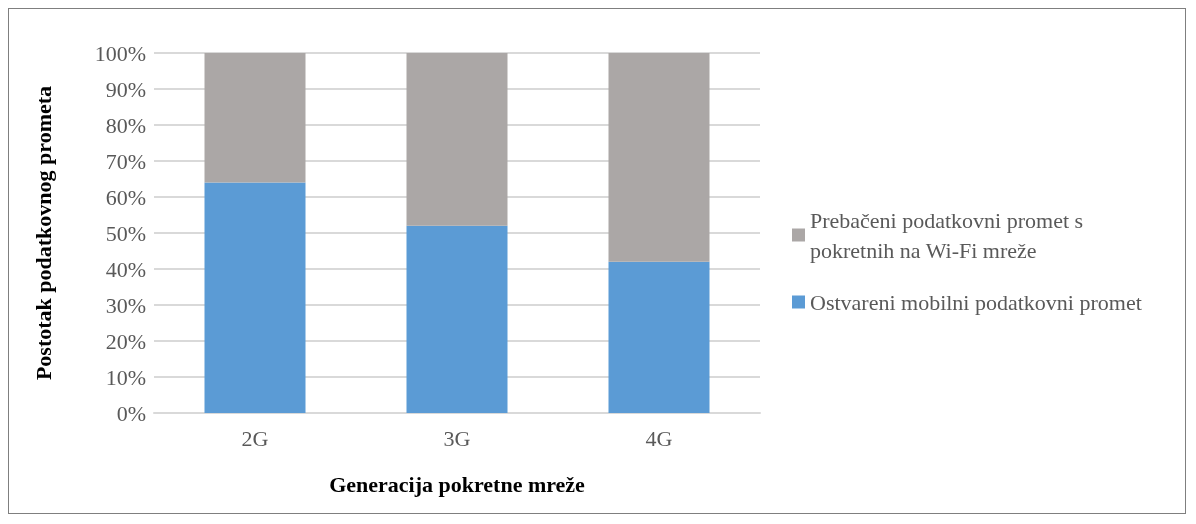  I want to click on y-axis-title: Postotak podatkovnog prometa, so click(43, 233).